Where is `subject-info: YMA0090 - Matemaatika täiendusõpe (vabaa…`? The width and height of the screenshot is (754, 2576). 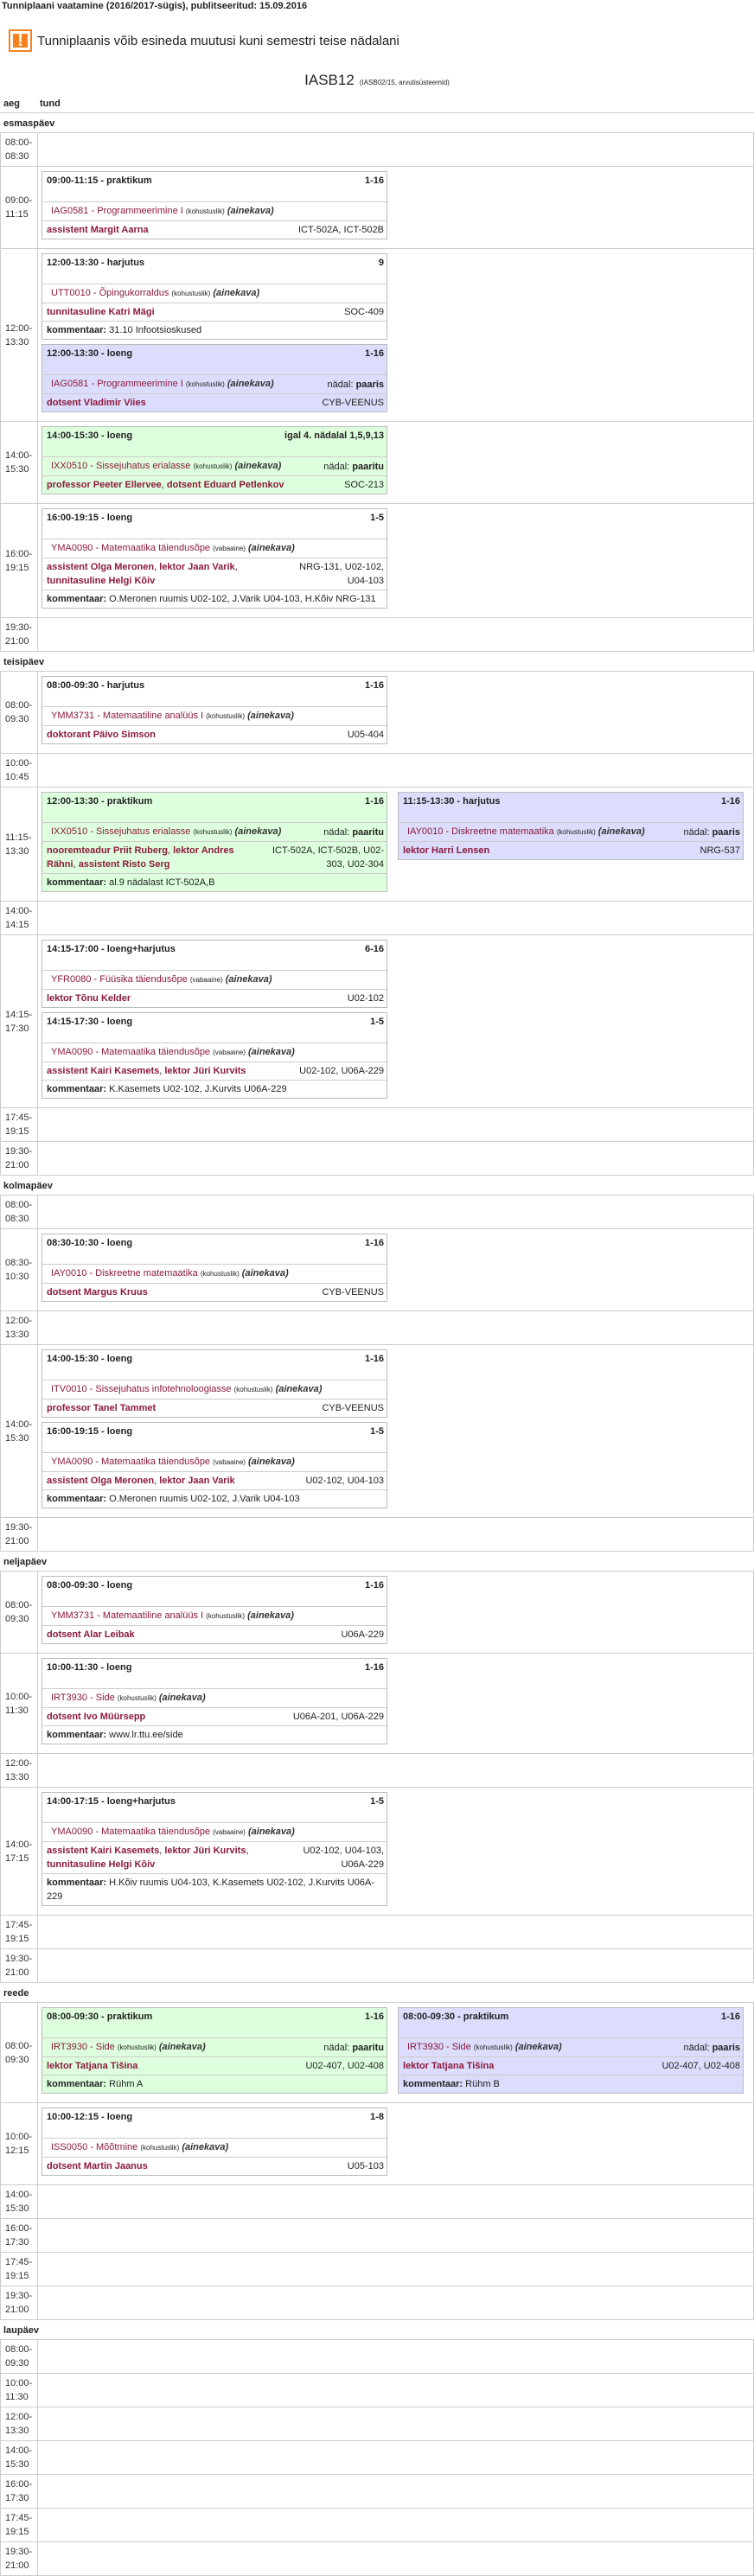
subject-info: YMA0090 - Matemaatika täiendusõpe (vabaa… is located at coordinates (173, 1462).